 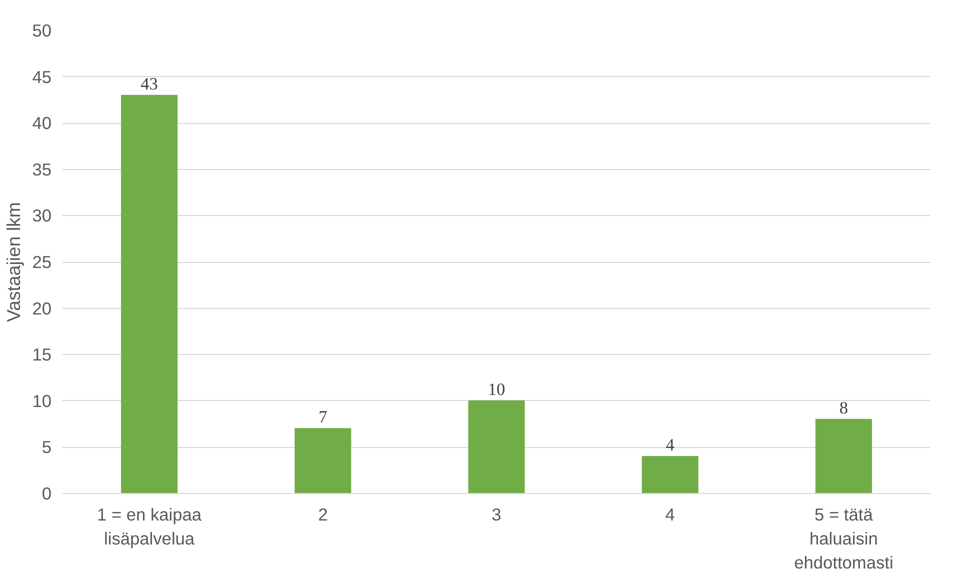 I want to click on x-tick-label: 3, so click(x=497, y=514).